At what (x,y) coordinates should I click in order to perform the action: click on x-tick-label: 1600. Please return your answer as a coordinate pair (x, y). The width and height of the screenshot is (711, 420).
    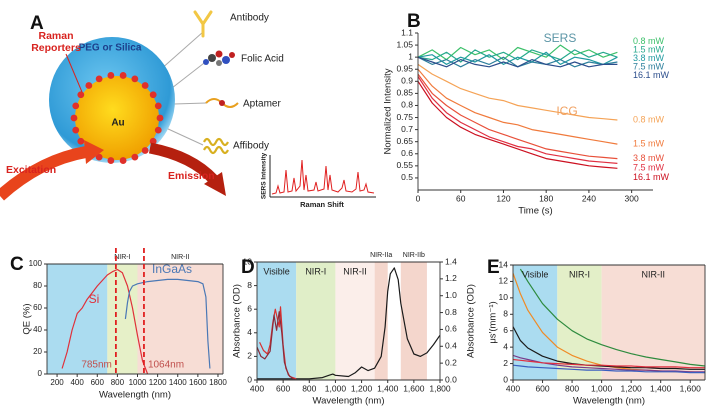
    Looking at the image, I should click on (198, 382).